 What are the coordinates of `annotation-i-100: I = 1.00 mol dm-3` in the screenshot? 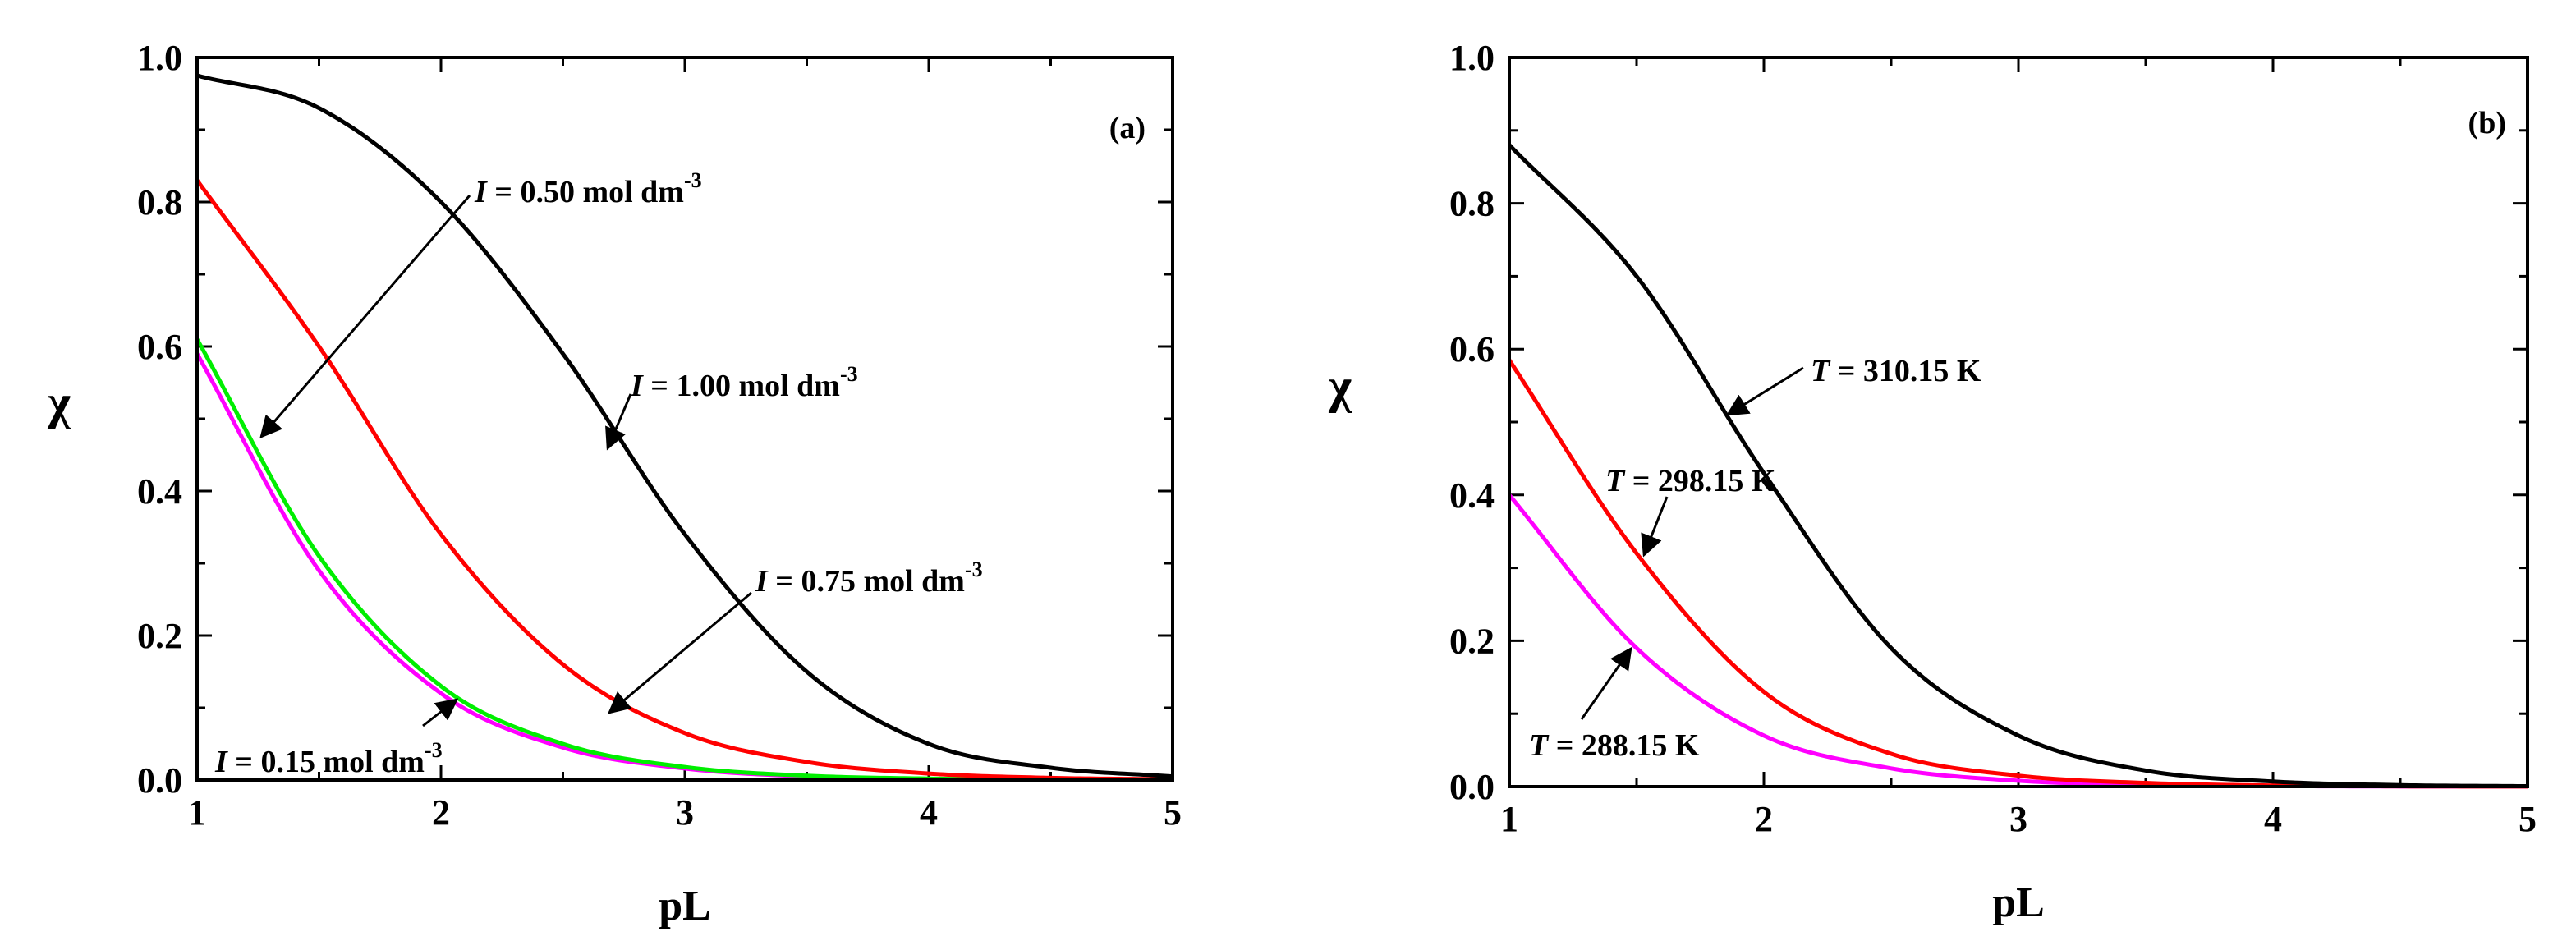 It's located at (744, 383).